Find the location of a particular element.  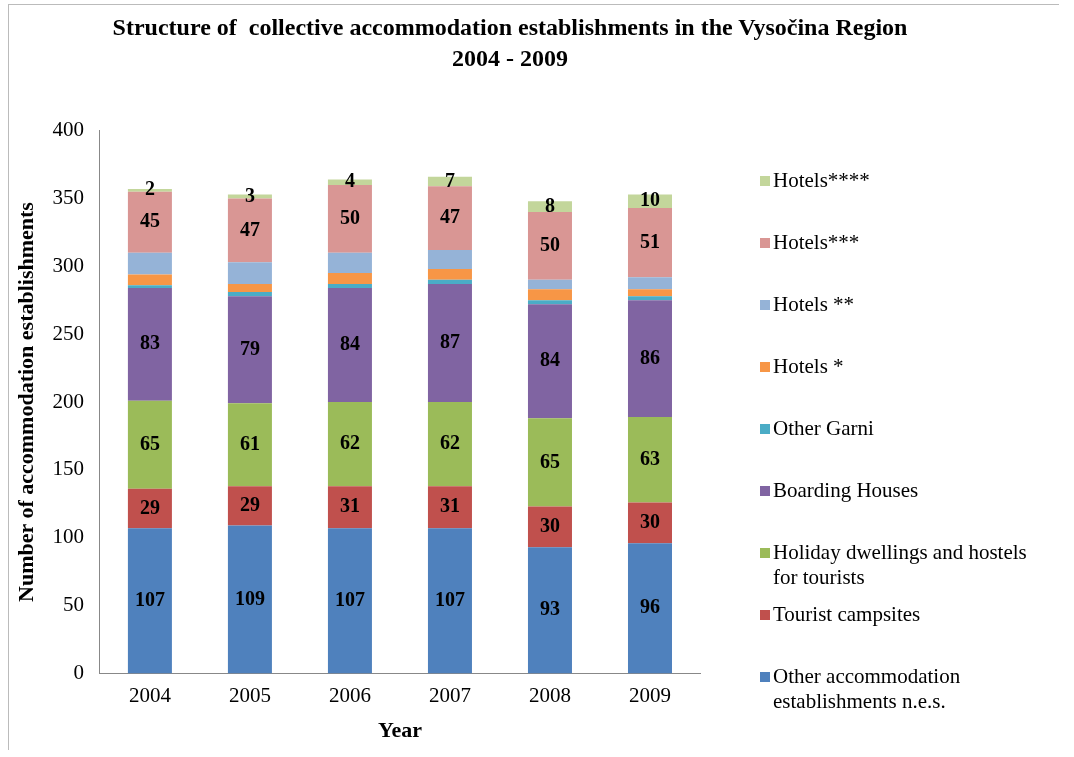

data-label: 10 is located at coordinates (649, 199).